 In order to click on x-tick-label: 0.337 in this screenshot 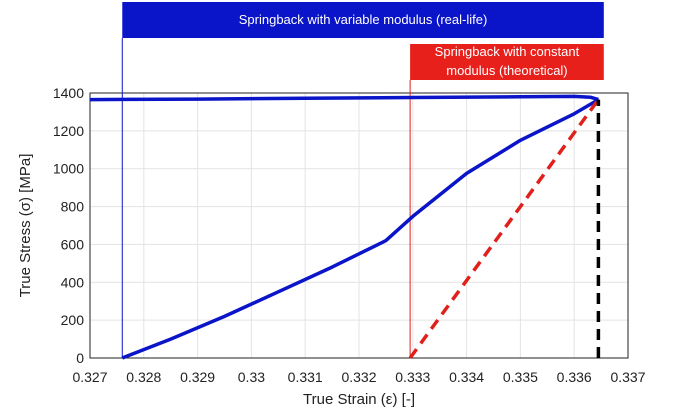, I will do `click(627, 377)`.